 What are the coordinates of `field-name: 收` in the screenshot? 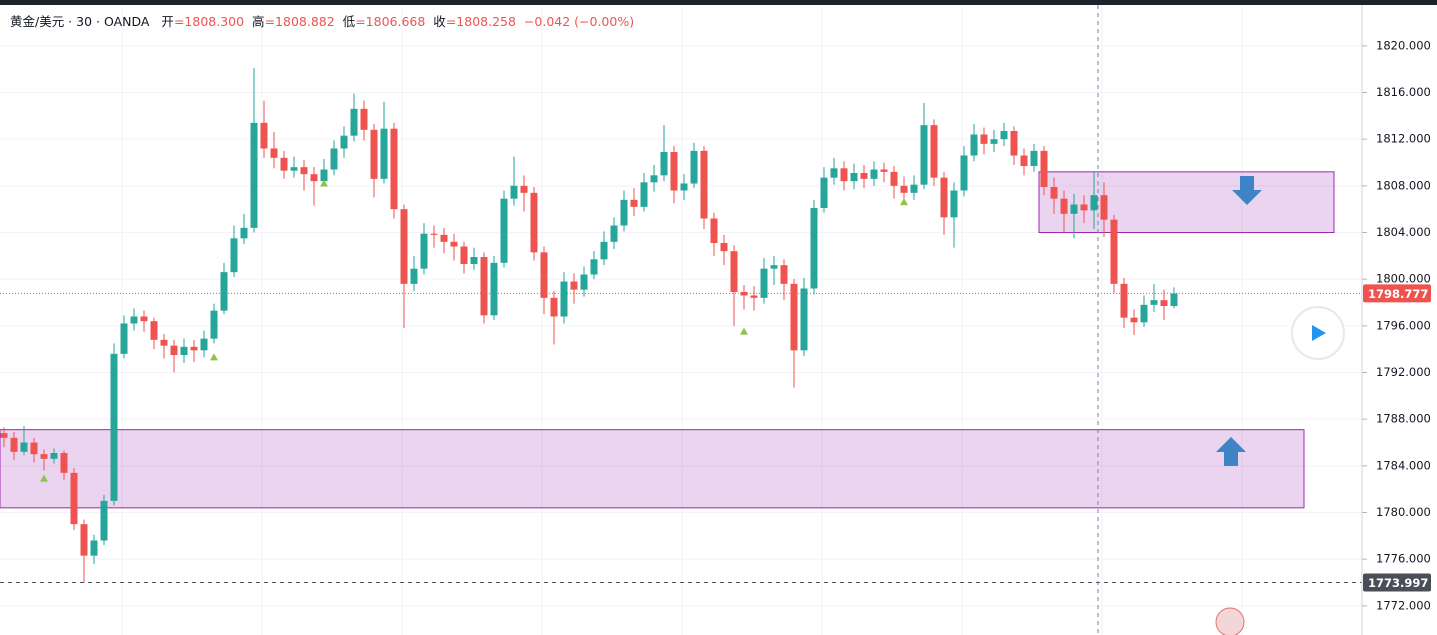 It's located at (439, 21).